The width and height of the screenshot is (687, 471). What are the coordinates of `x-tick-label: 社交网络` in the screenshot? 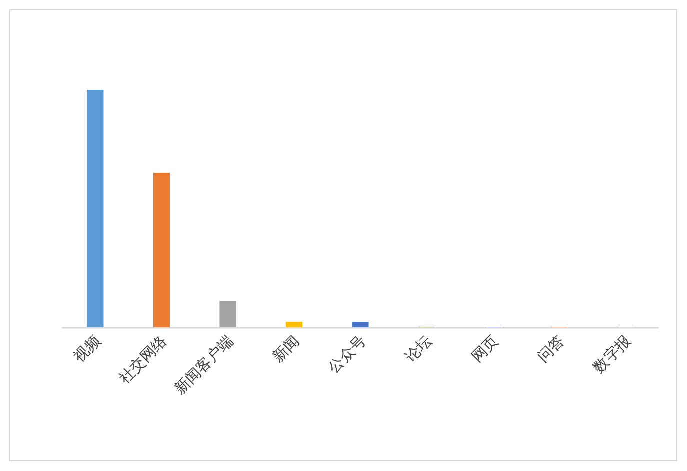 It's located at (143, 360).